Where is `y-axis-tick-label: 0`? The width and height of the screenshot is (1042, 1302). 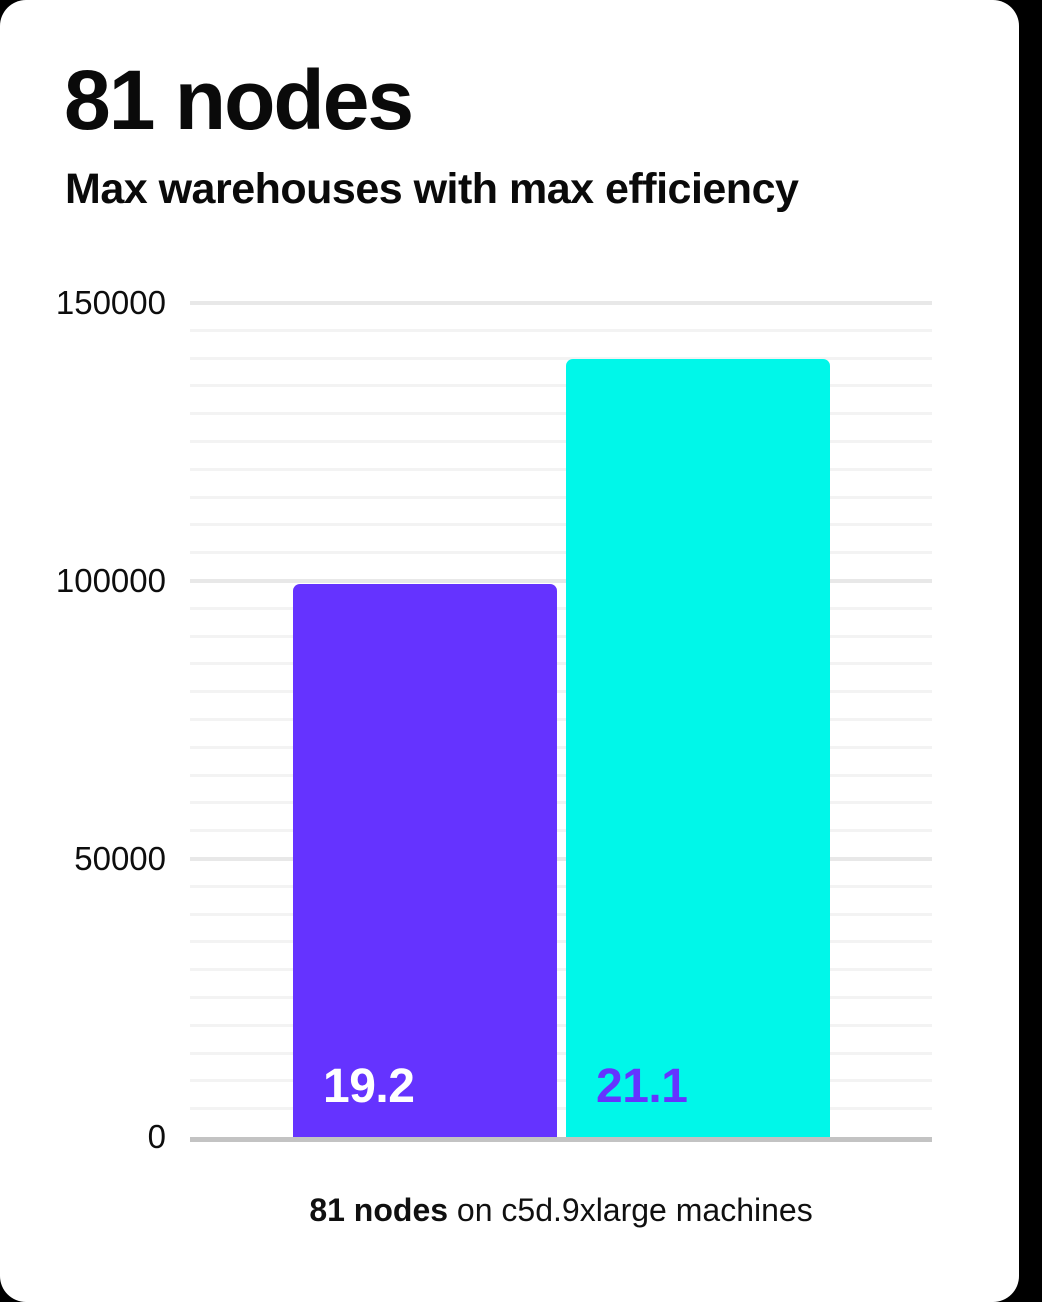
y-axis-tick-label: 0 is located at coordinates (156, 1136).